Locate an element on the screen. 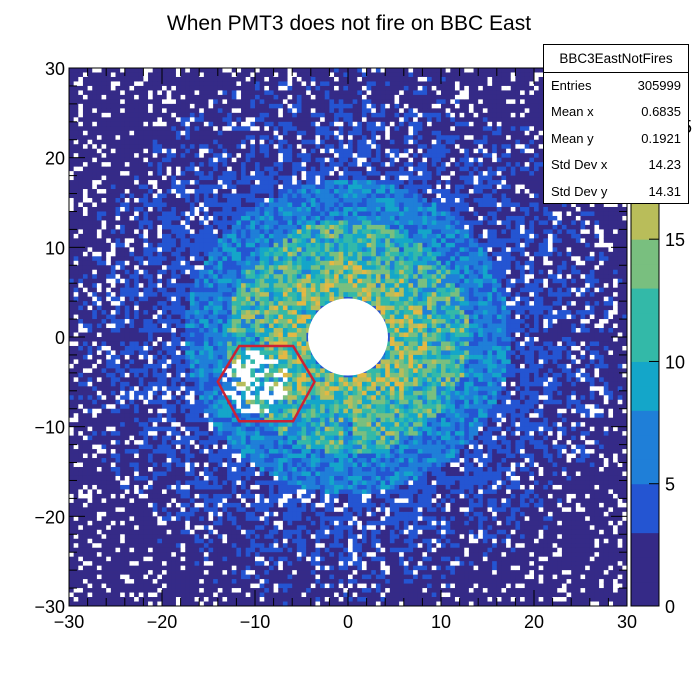  chart-title: When PMT3 does not fire on BBC East is located at coordinates (349, 23).